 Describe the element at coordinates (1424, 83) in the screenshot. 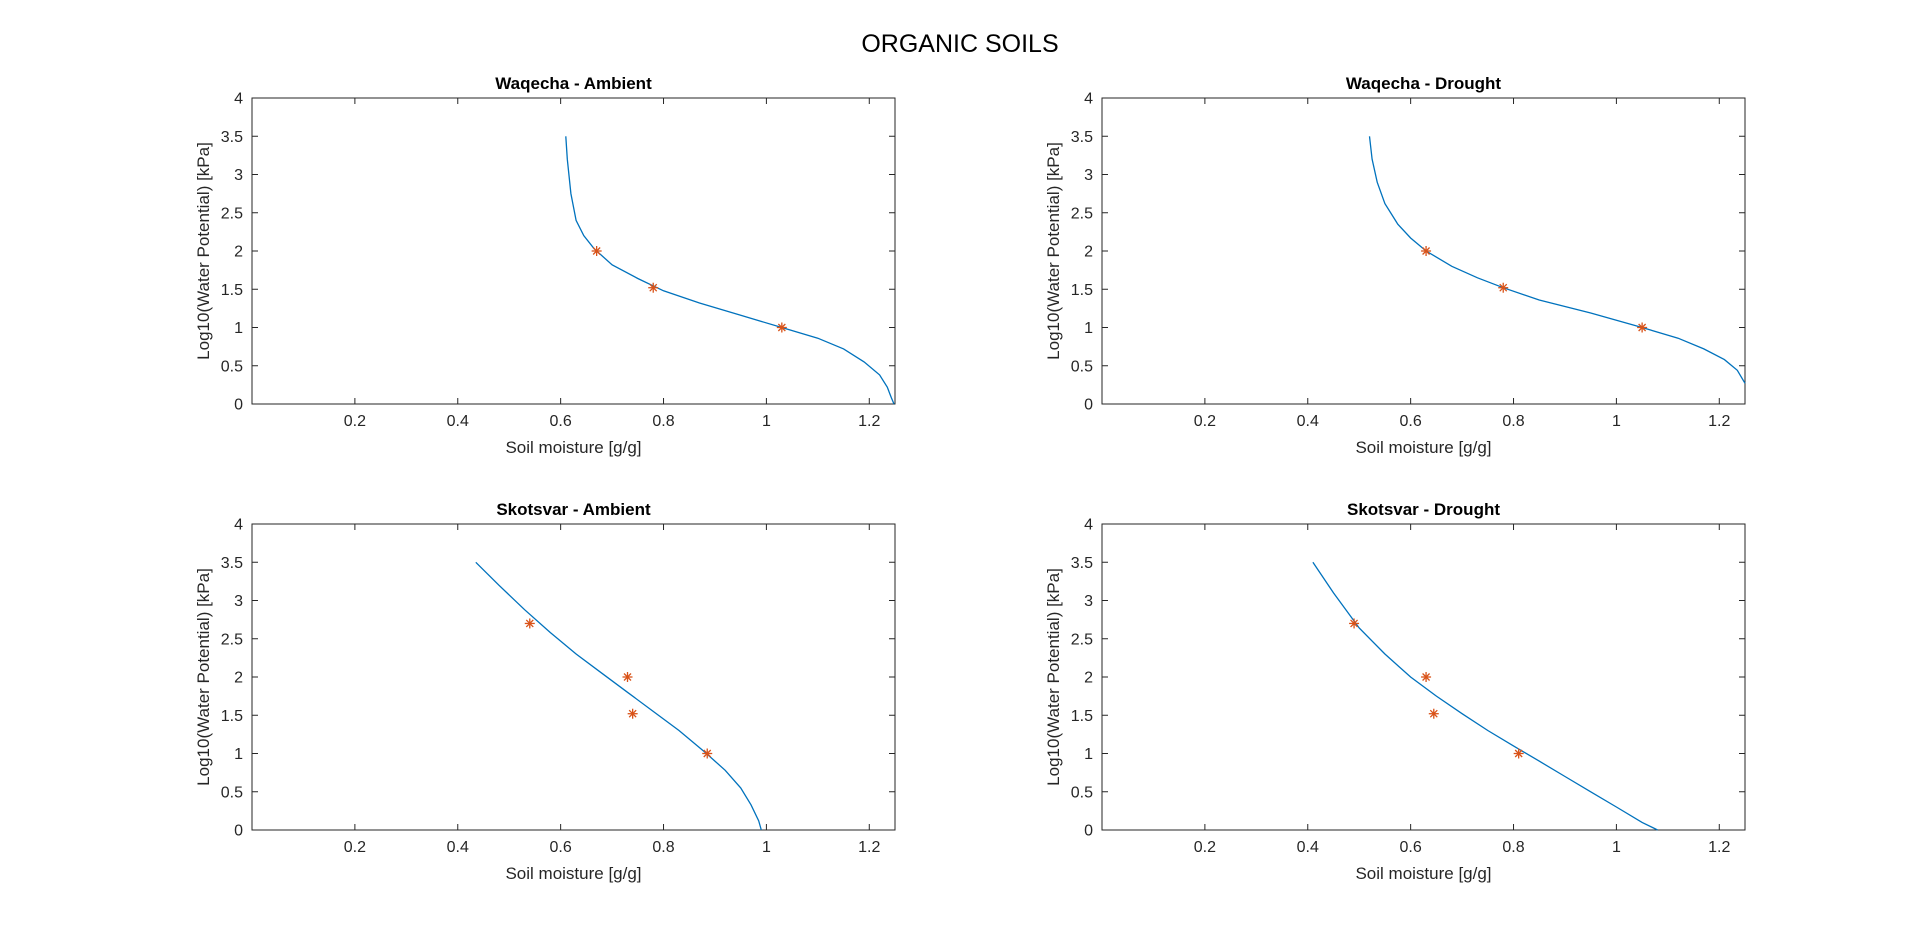

I see `panel-title: Waqecha - Drought` at that location.